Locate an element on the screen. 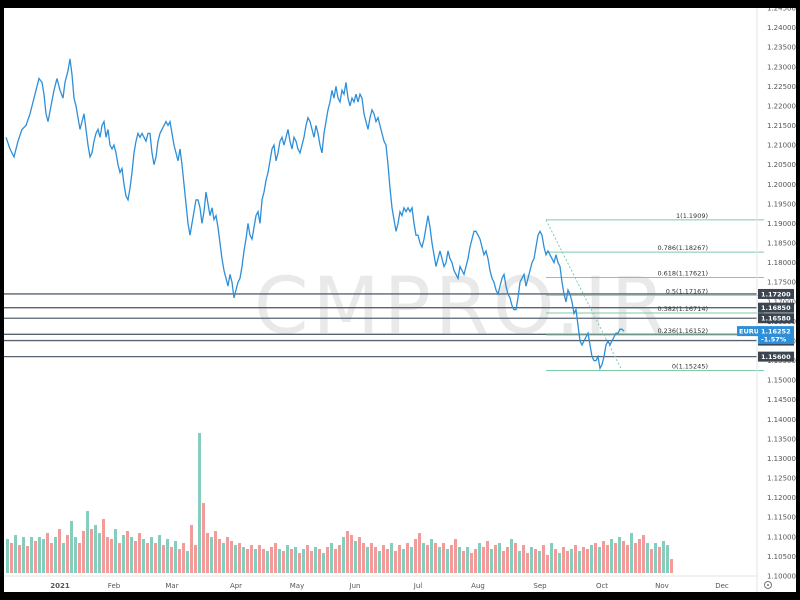 The image size is (800, 600). y-tick-label: 1.24500 is located at coordinates (781, 10).